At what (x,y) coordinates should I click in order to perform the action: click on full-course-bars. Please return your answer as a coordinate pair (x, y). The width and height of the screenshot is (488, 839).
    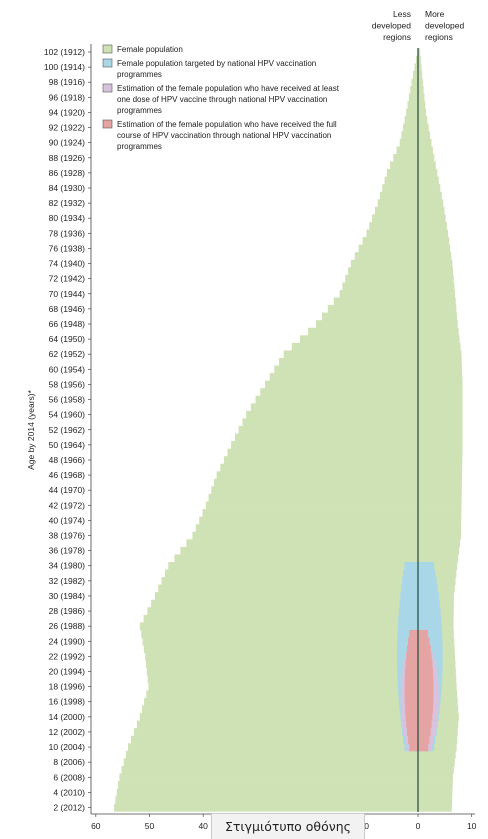
    Looking at the image, I should click on (419, 690).